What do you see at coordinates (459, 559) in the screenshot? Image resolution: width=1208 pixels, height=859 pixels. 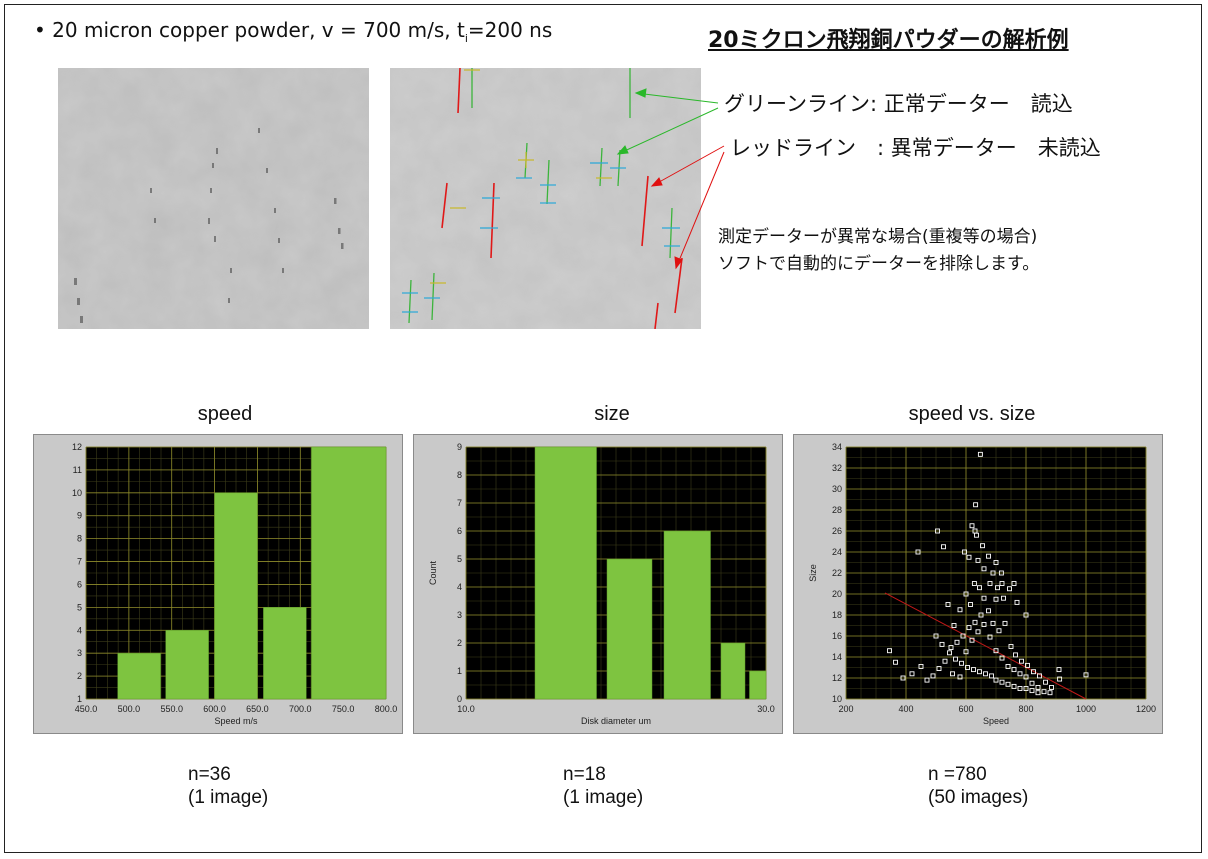 I see `y-tick-label: 5` at bounding box center [459, 559].